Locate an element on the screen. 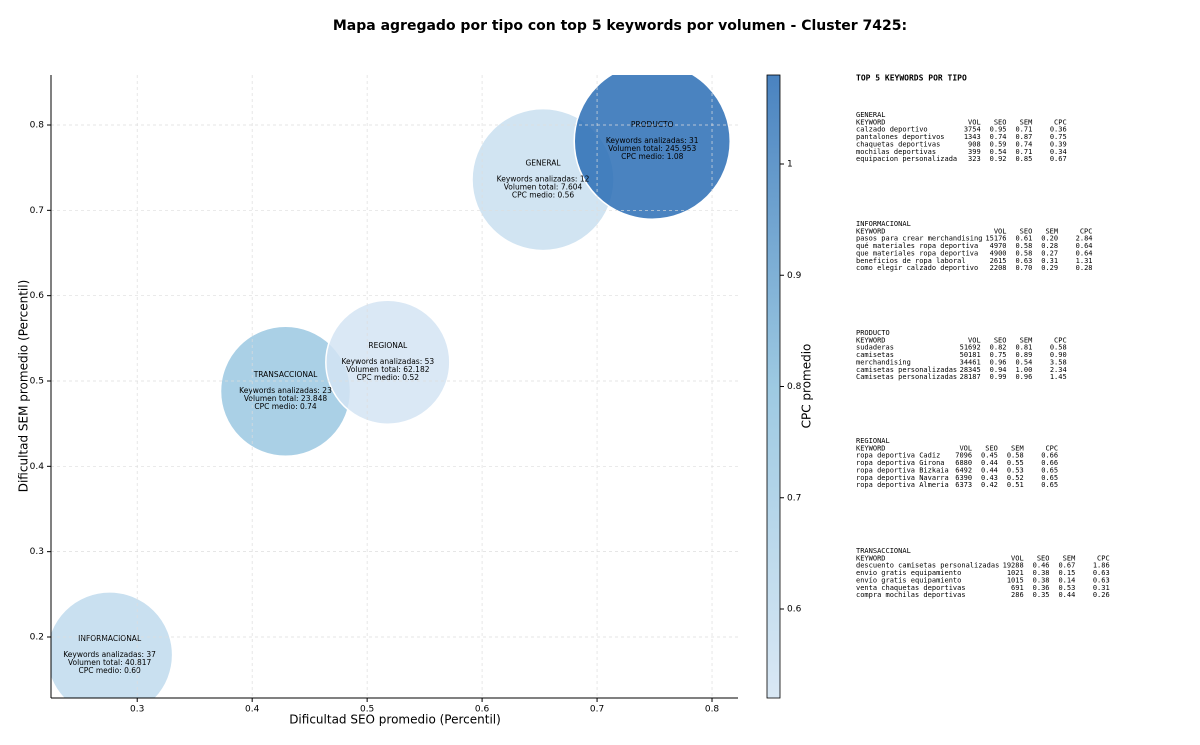 This screenshot has height=745, width=1200. table-cell: 0.70 is located at coordinates (1023, 268).